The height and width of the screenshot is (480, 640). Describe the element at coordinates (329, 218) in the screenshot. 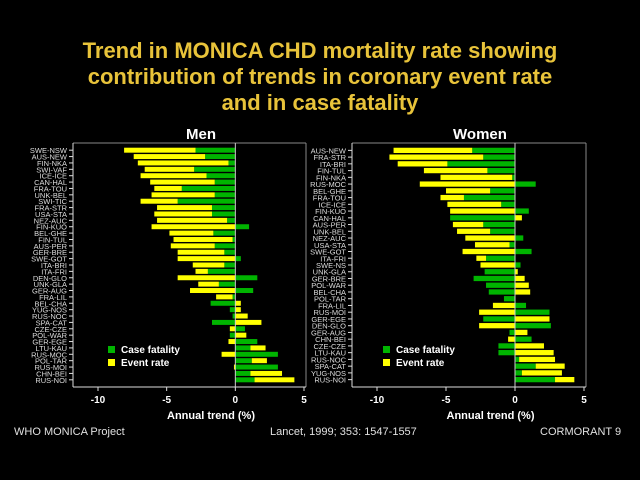

I see `women-category-label: CAN-HAL` at that location.